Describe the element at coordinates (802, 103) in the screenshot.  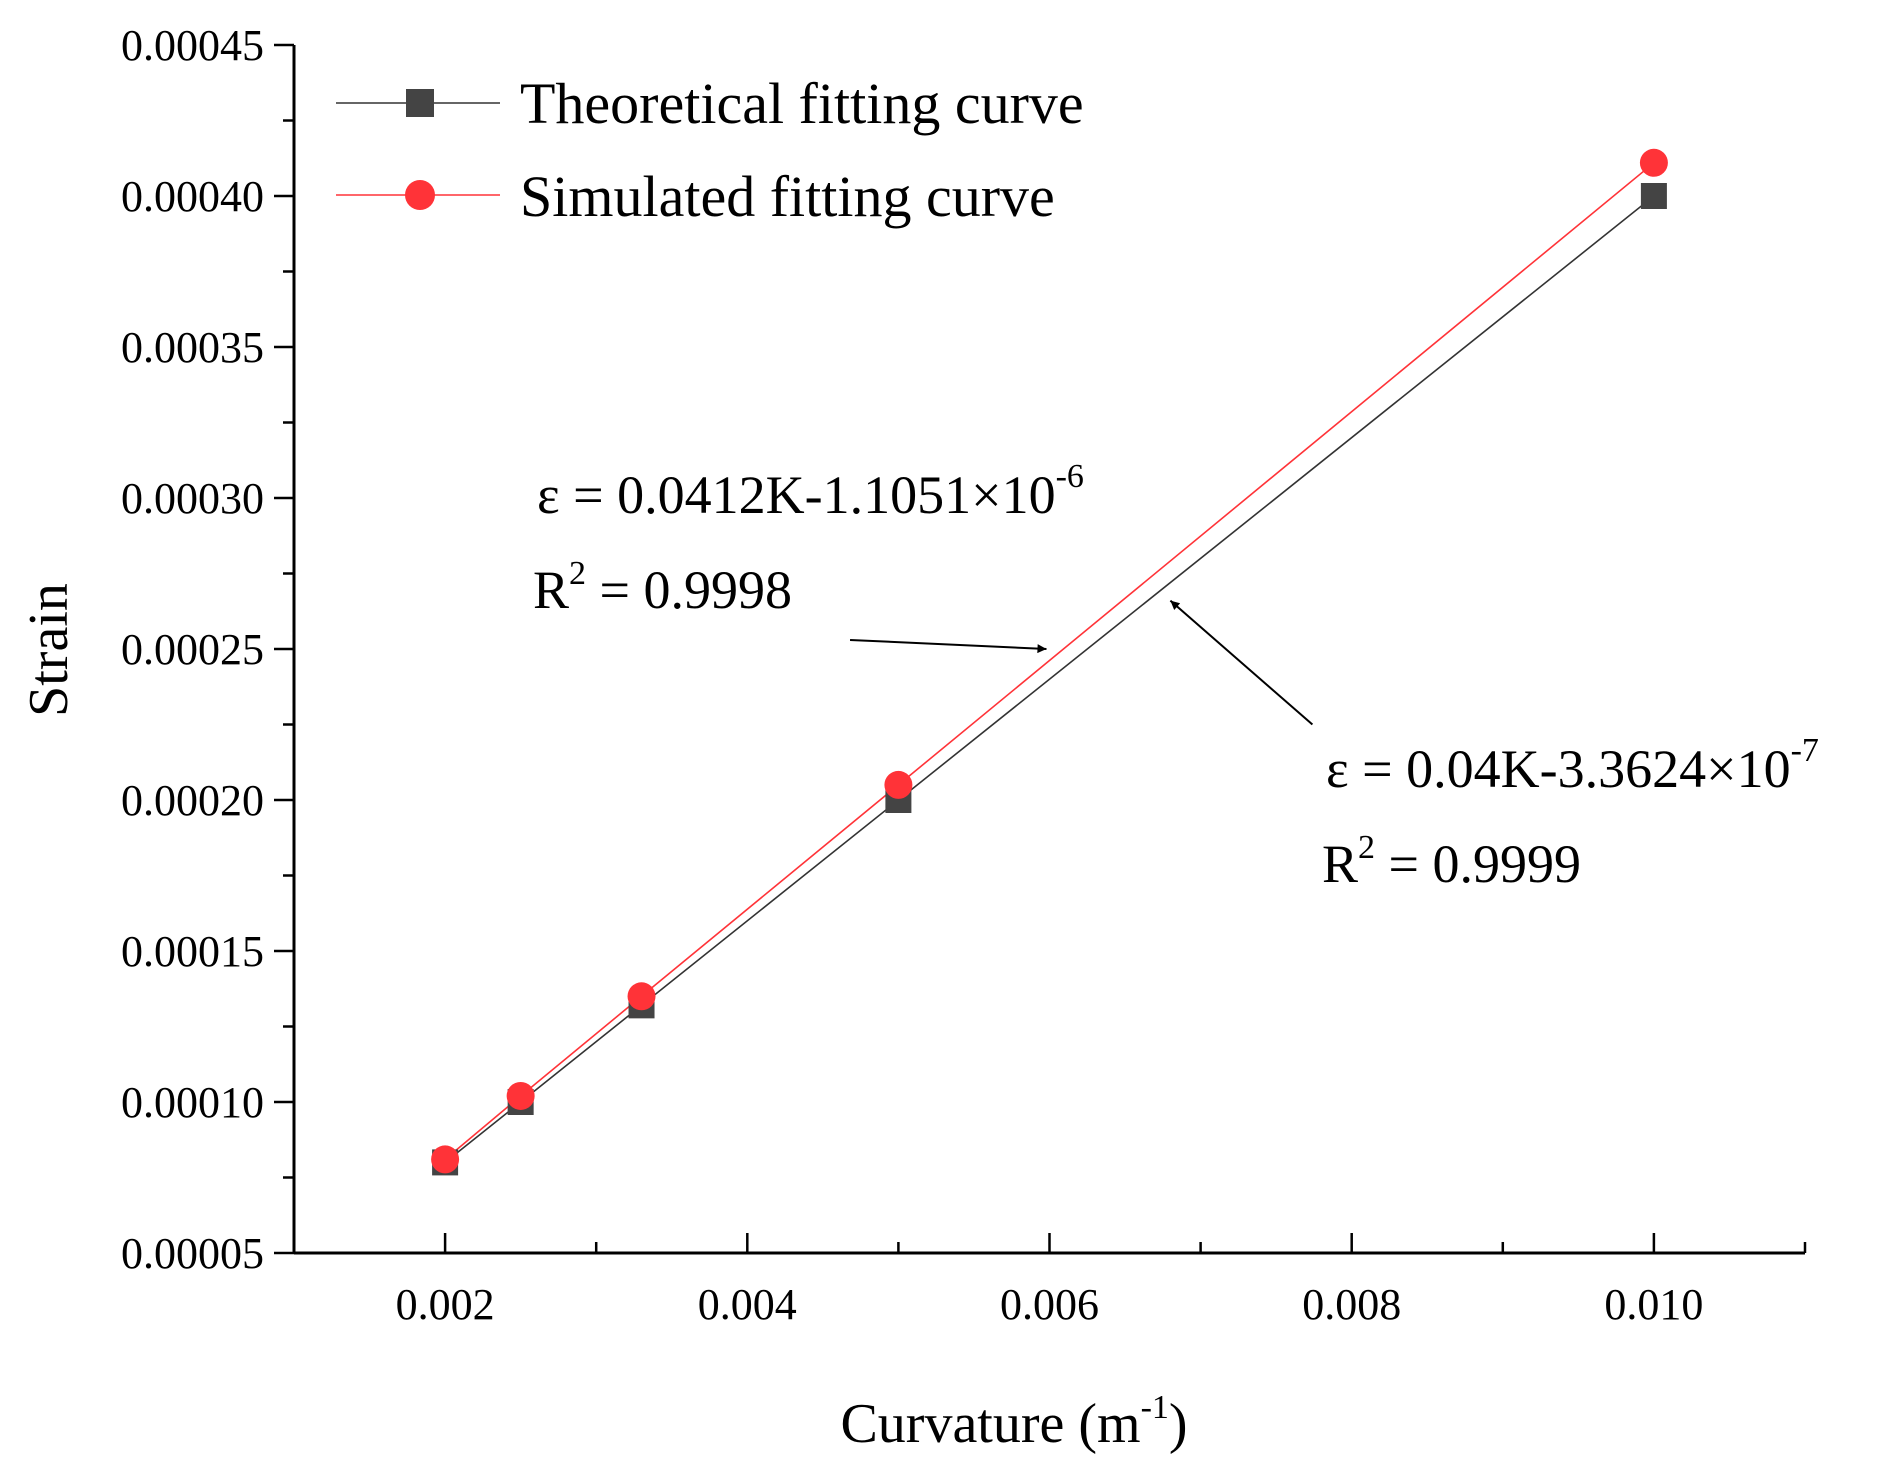
I see `legend-label-theoretical: Theoretical fitting curve` at that location.